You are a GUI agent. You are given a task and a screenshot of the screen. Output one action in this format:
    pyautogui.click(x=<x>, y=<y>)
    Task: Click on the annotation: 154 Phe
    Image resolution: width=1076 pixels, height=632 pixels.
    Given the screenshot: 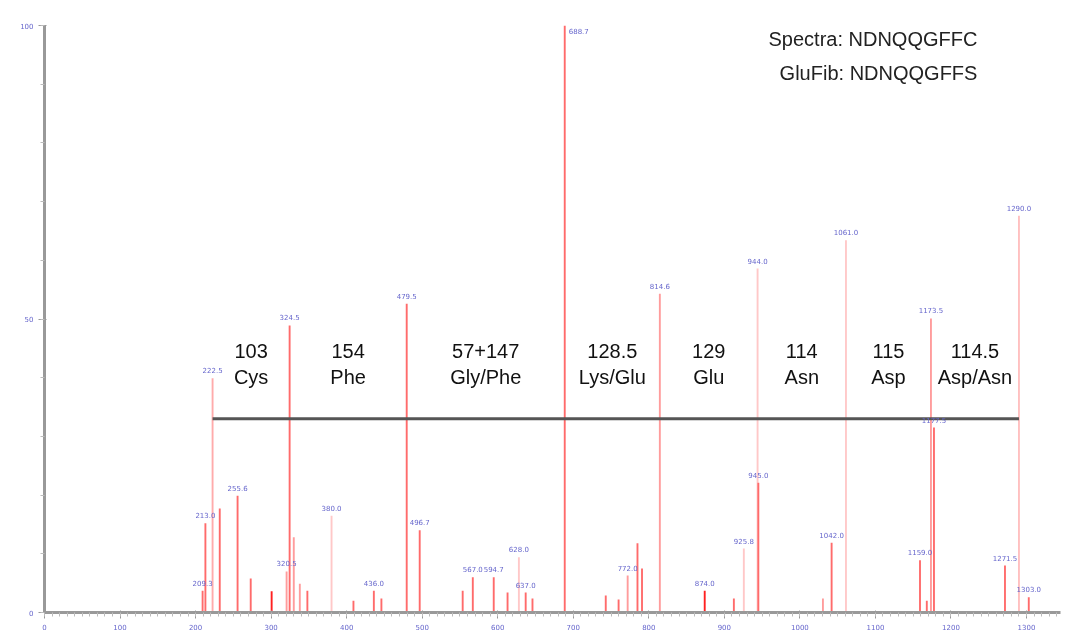 What is the action you would take?
    pyautogui.click(x=348, y=363)
    